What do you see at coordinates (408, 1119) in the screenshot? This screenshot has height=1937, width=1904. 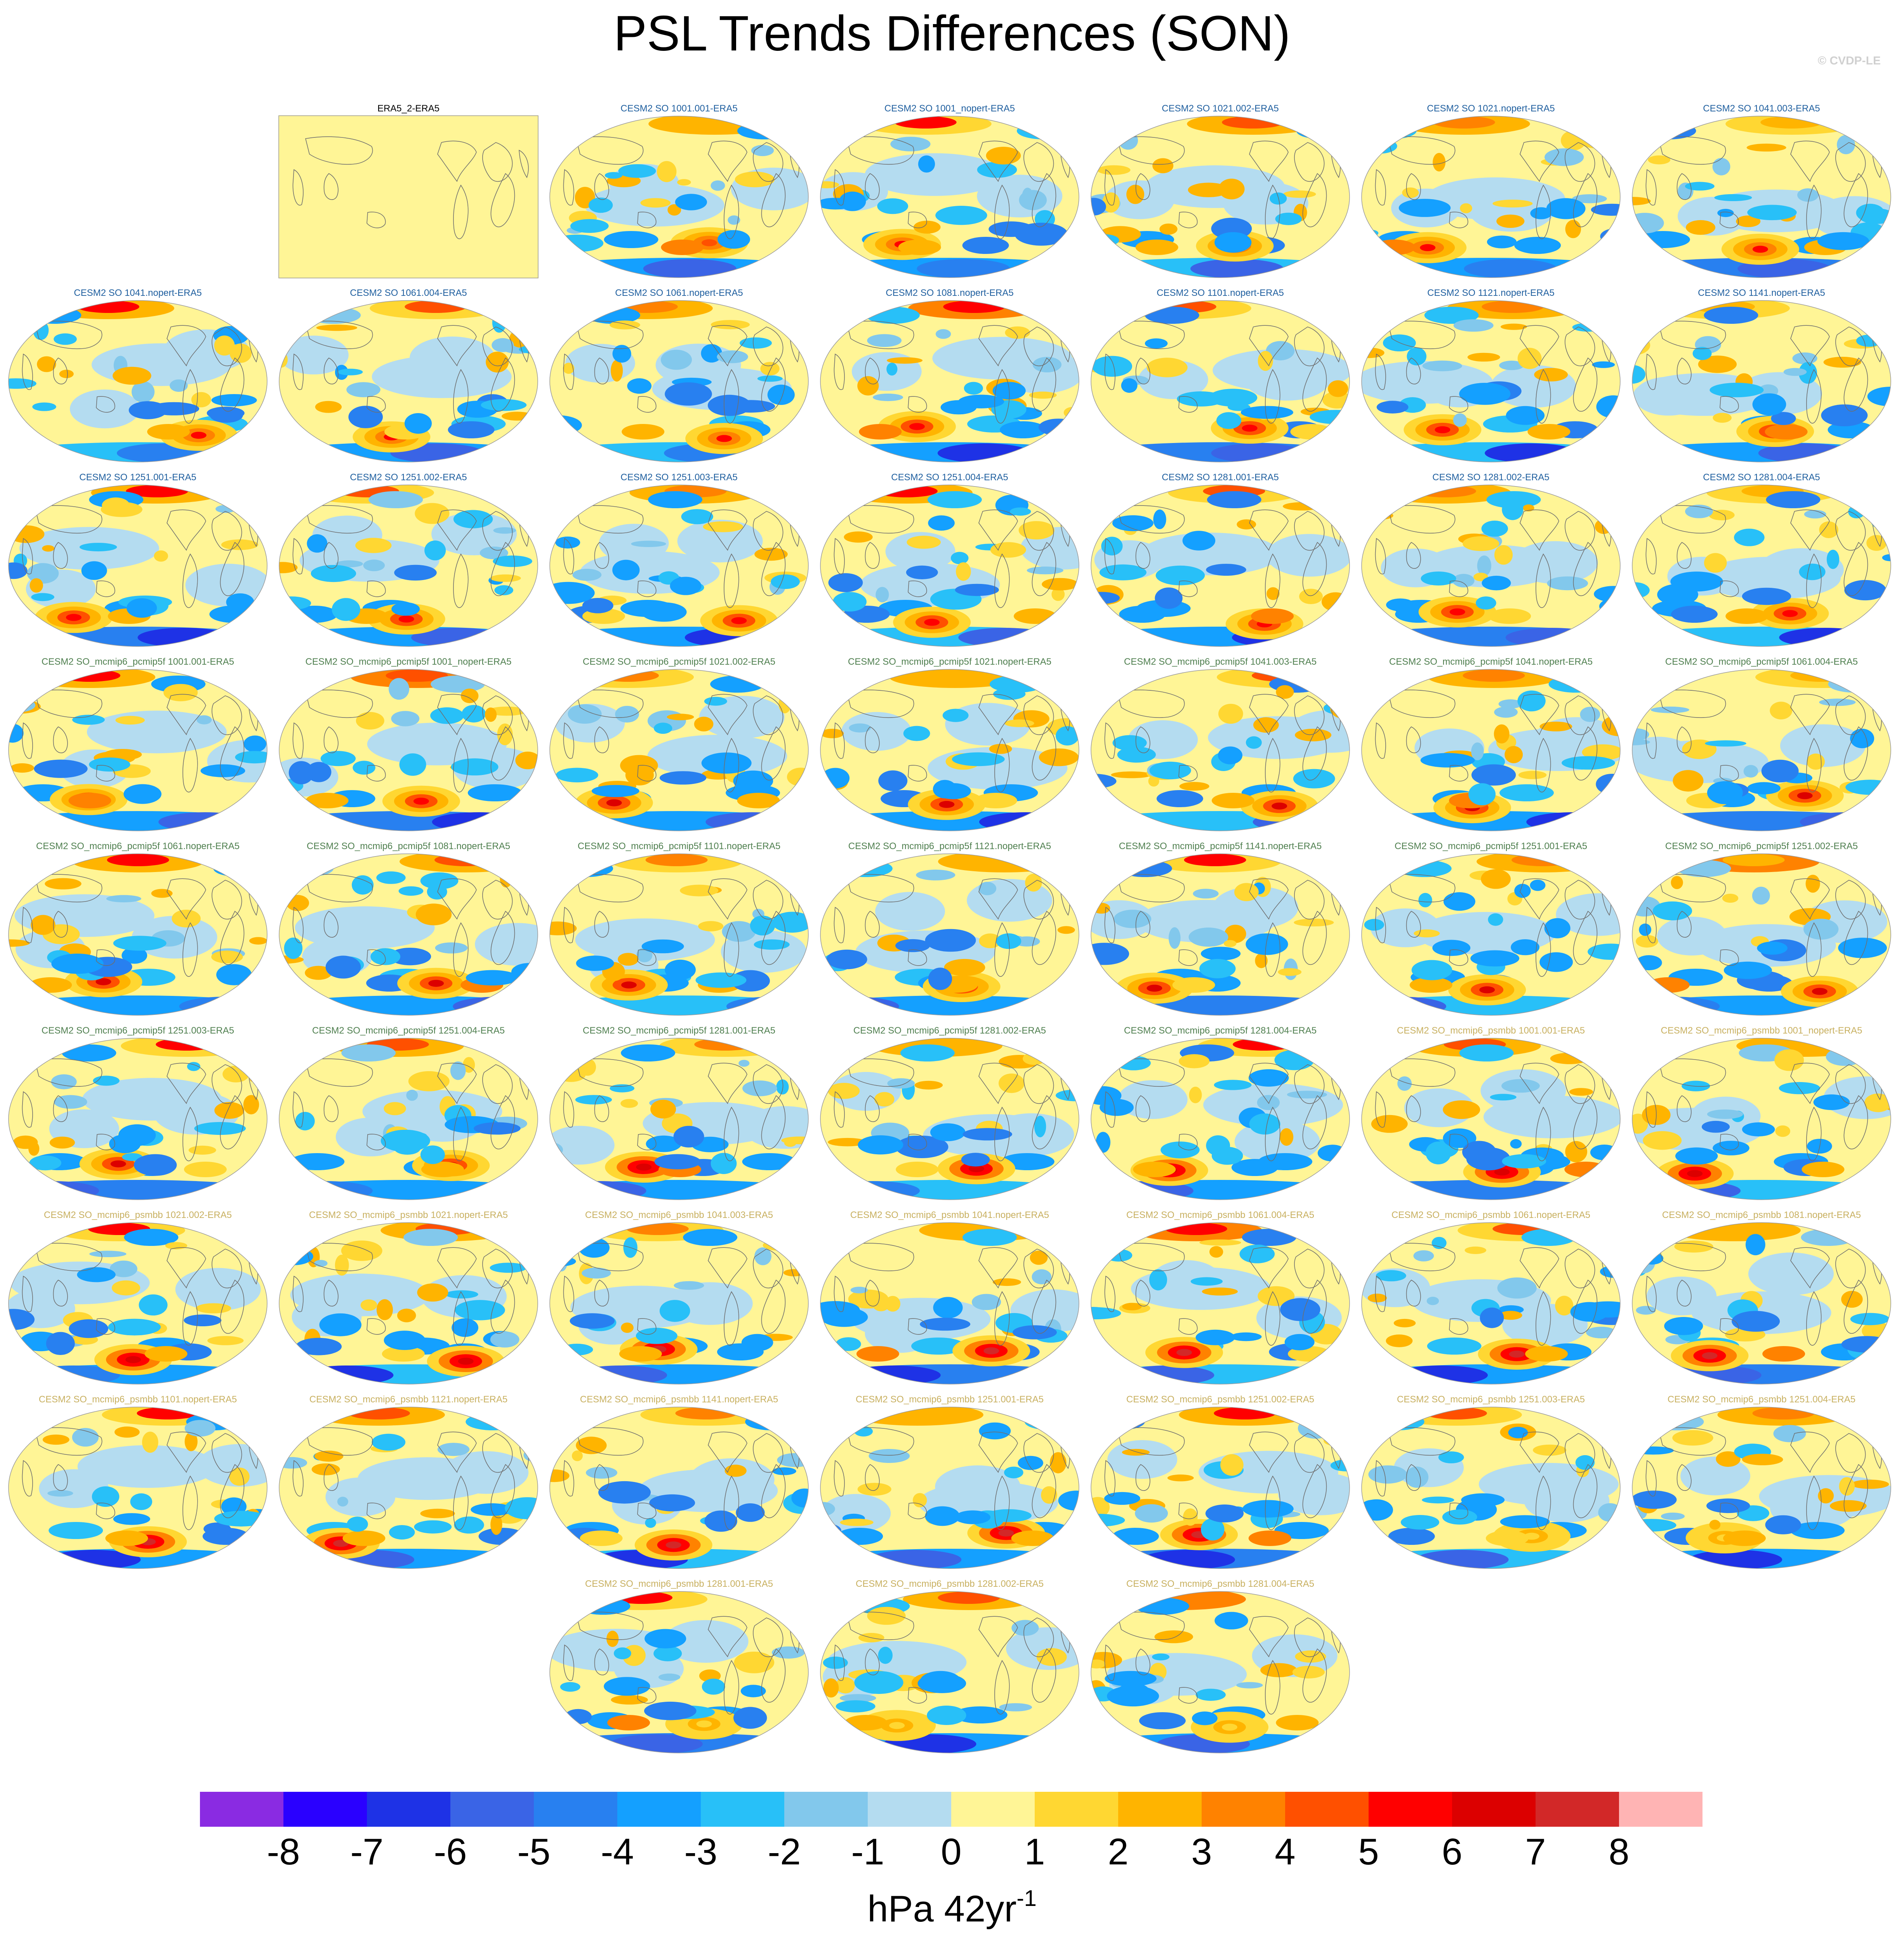 I see `map-plot` at bounding box center [408, 1119].